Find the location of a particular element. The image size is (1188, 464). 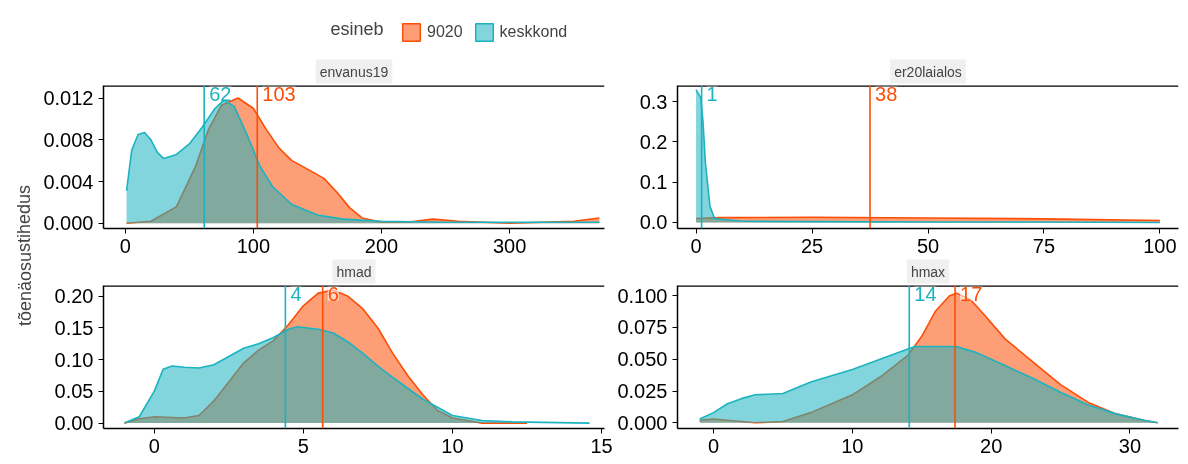

y-tick-label: 0.20 is located at coordinates (74, 296).